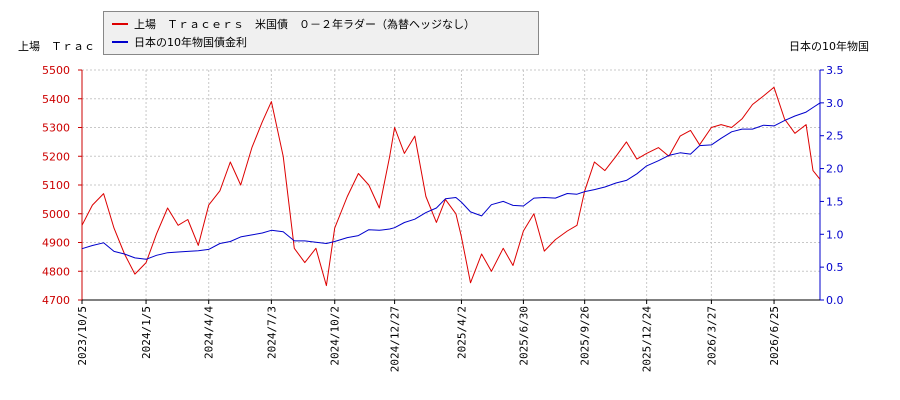 The width and height of the screenshot is (900, 400). I want to click on legend-swatch-tracers, so click(120, 24).